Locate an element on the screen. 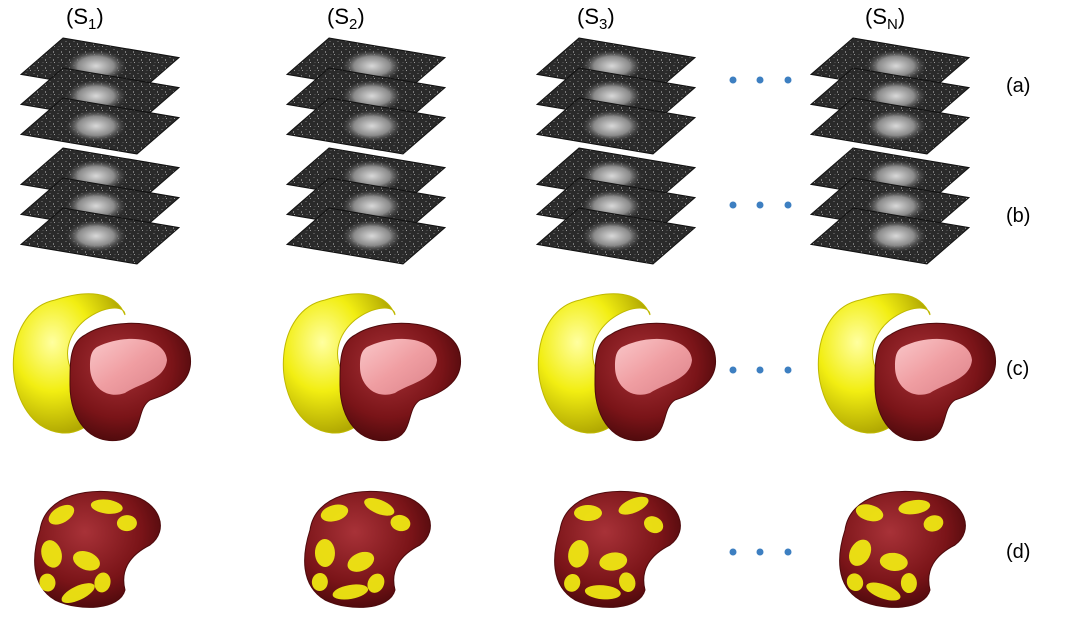 This screenshot has width=1066, height=626. row-labels: (a) (b) (c) (d) is located at coordinates (1018, 319).